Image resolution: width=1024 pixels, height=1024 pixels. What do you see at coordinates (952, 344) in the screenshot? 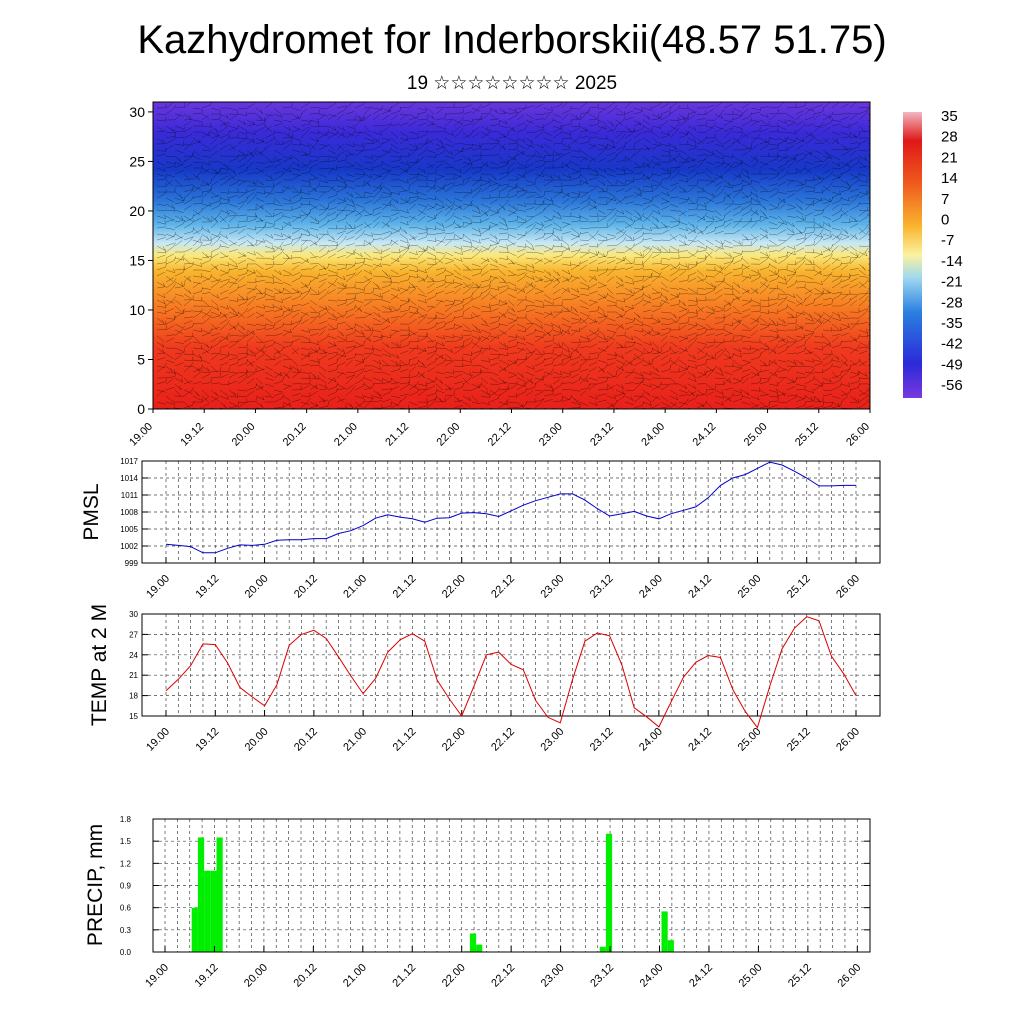
I see `colorbar-label: -42` at bounding box center [952, 344].